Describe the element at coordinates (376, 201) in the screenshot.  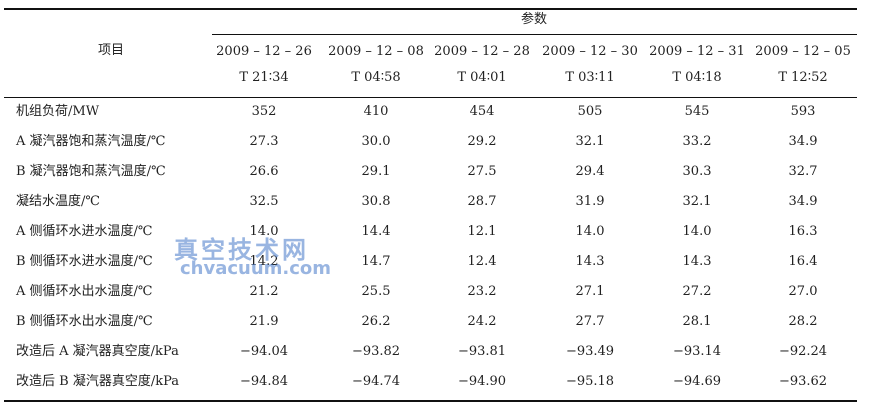
I see `table-cell: 30.8` at that location.